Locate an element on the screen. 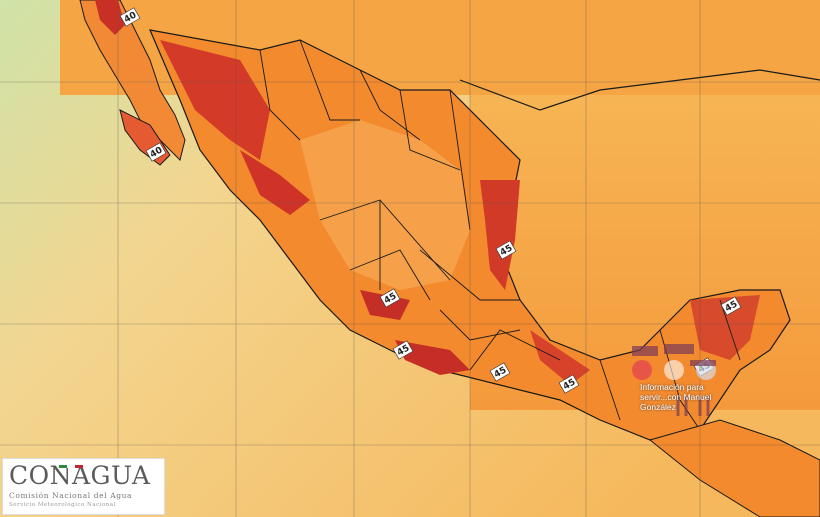  logo-service: Servicio Meteorológico Nacional is located at coordinates (62, 505).